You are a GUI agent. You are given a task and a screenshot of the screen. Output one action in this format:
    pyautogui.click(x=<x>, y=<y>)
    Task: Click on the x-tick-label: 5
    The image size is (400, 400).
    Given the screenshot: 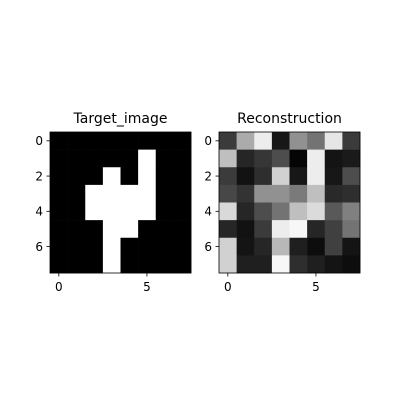 What is the action you would take?
    pyautogui.click(x=316, y=287)
    